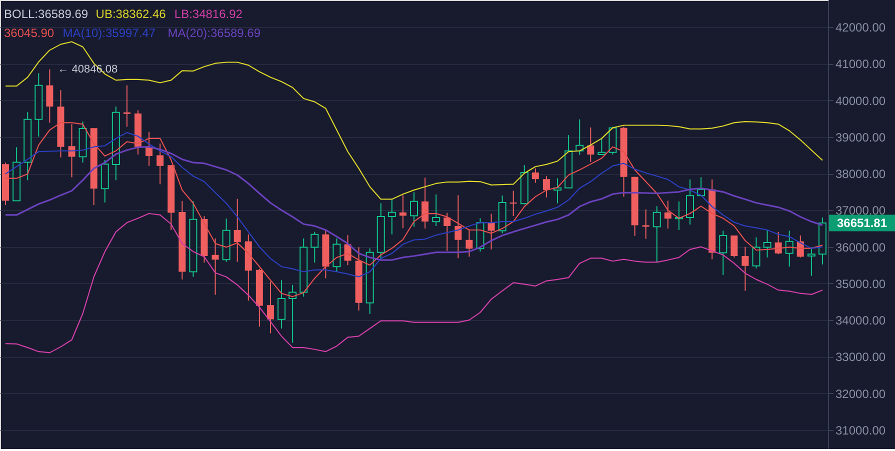 The height and width of the screenshot is (451, 895). I want to click on y-tick-label: 32000.00, so click(861, 393).